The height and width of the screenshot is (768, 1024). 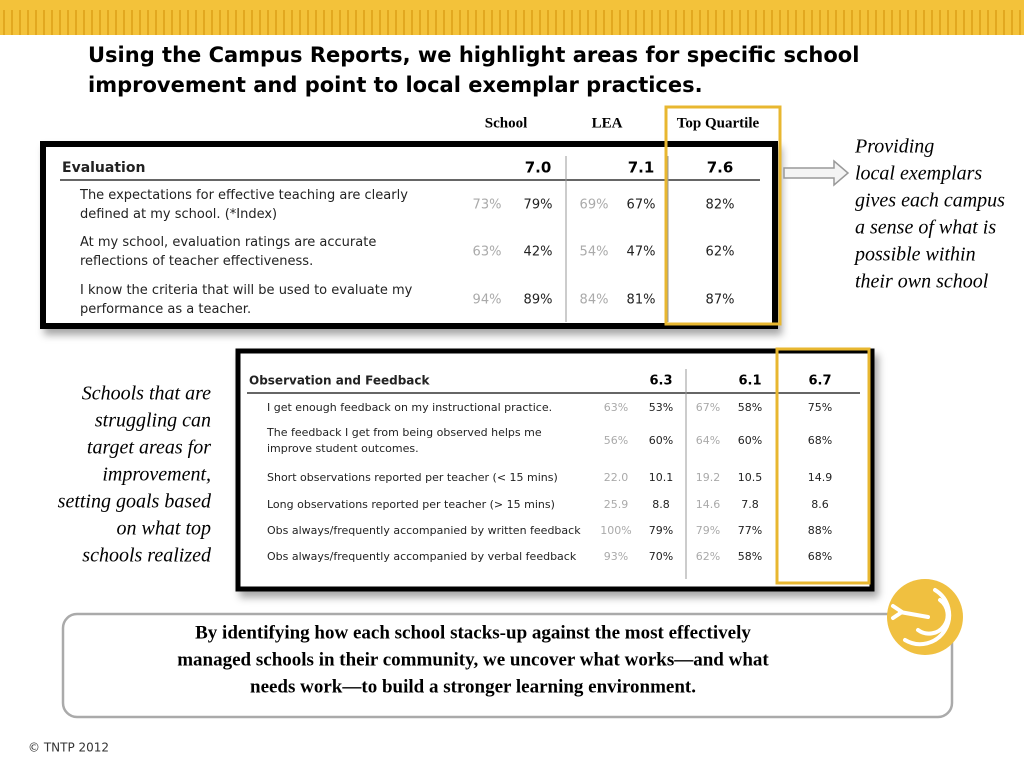 What do you see at coordinates (135, 502) in the screenshot?
I see `note-text: setting goals based` at bounding box center [135, 502].